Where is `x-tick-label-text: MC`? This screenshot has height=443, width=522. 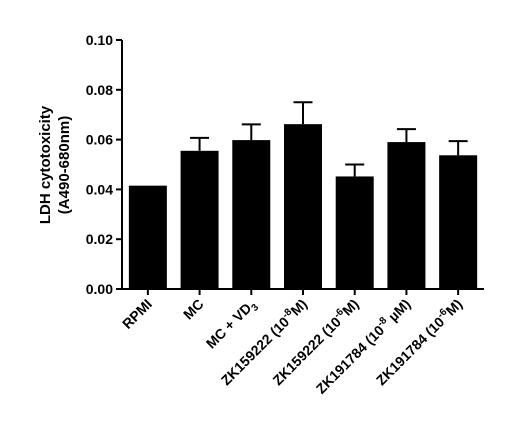 x-tick-label-text: MC is located at coordinates (193, 309).